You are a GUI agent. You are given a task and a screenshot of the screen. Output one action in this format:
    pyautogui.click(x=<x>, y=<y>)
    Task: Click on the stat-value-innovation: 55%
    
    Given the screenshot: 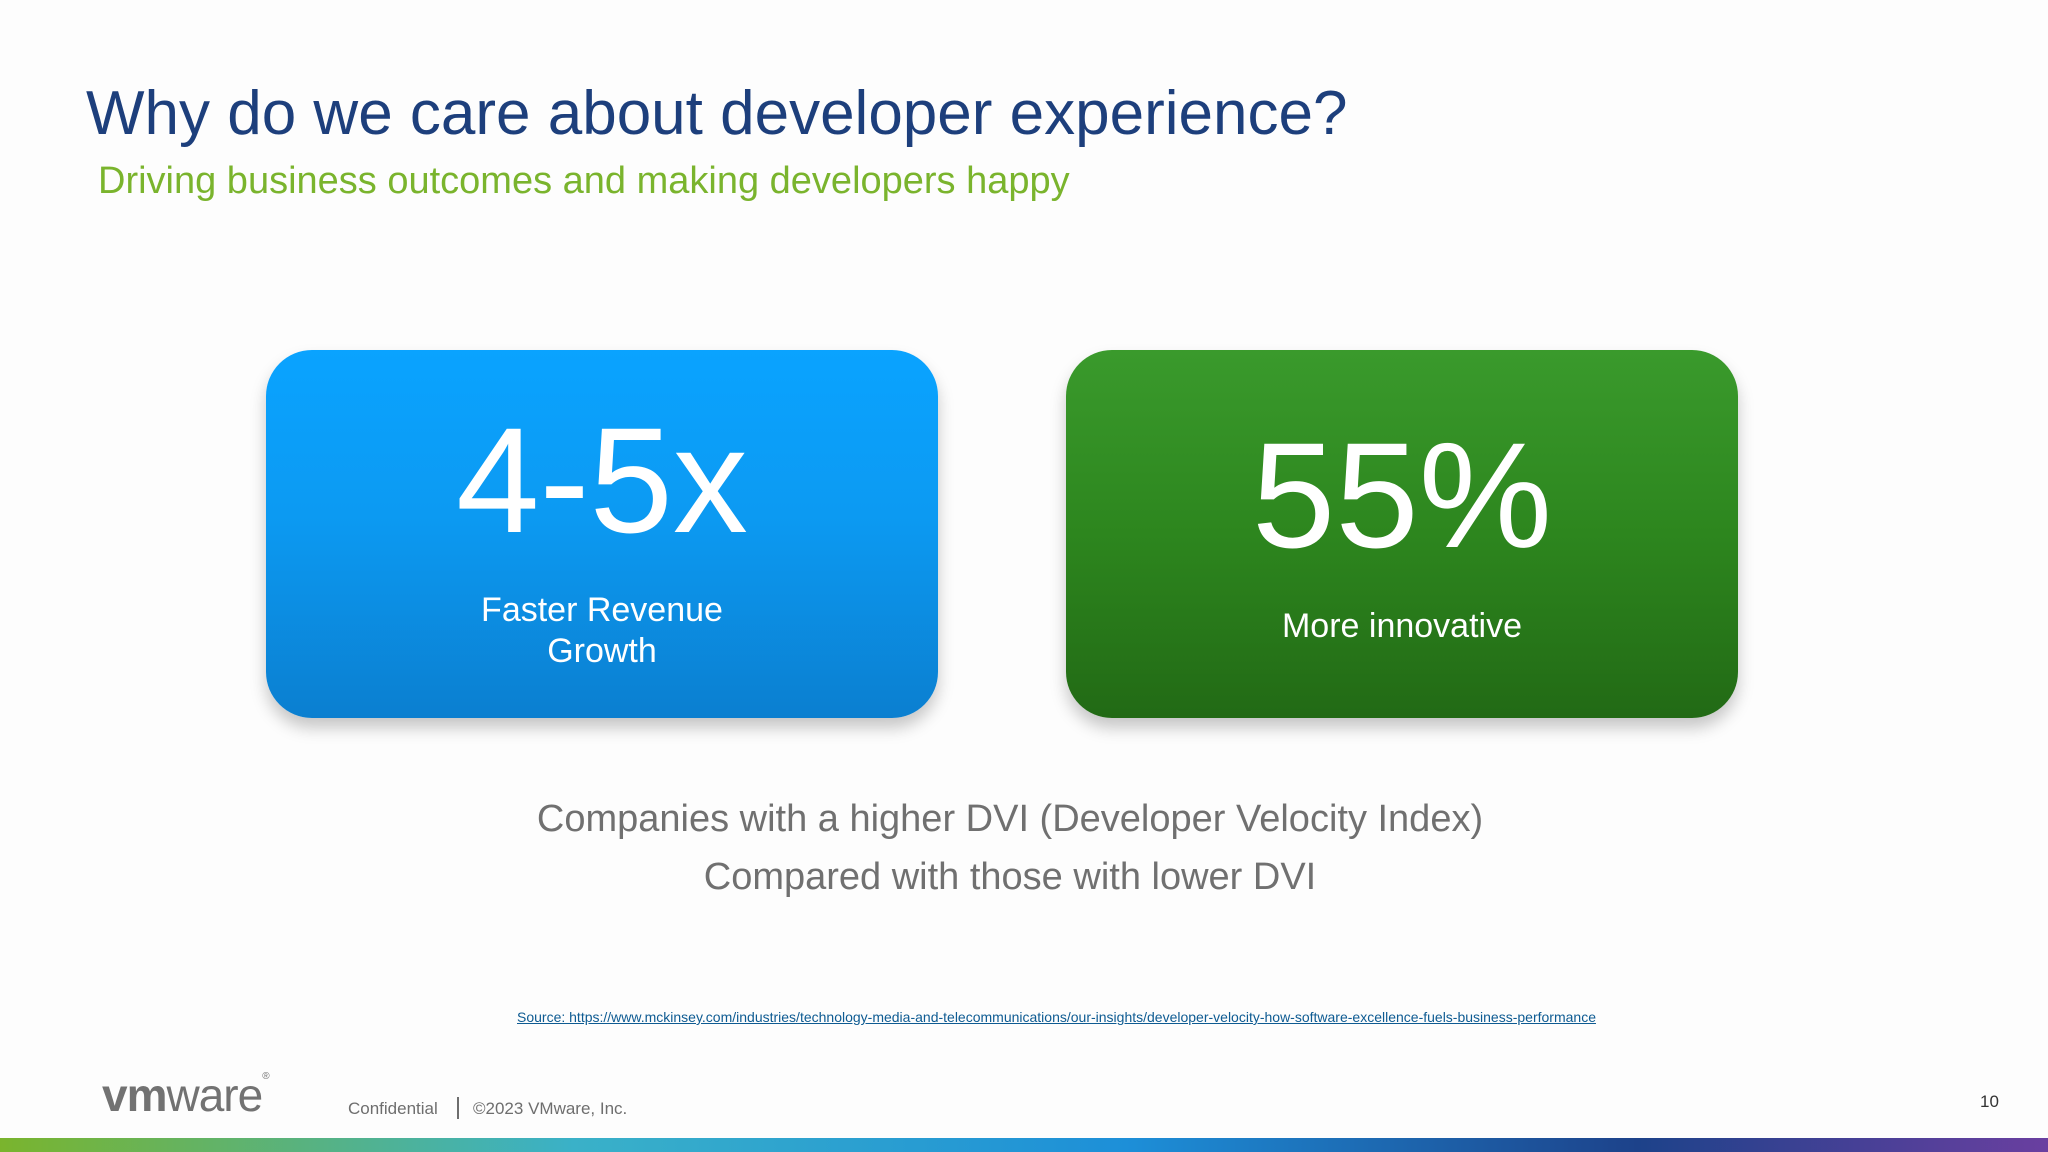 What is the action you would take?
    pyautogui.click(x=1402, y=495)
    